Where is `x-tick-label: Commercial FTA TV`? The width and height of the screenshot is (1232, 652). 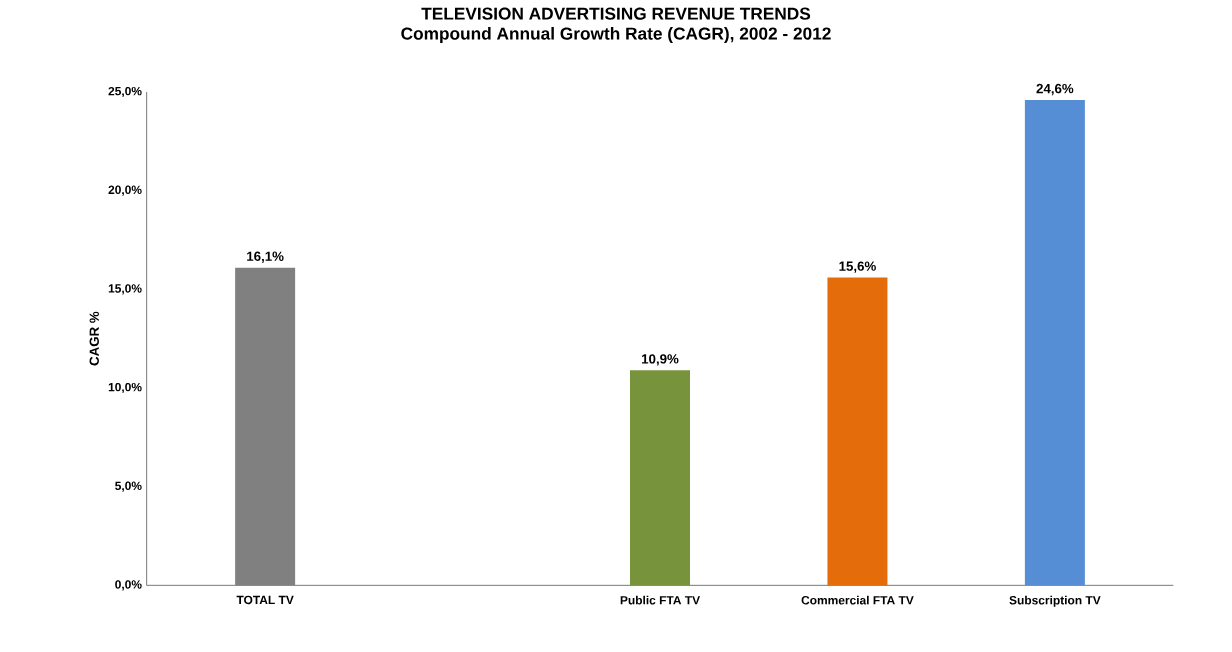
x-tick-label: Commercial FTA TV is located at coordinates (857, 600).